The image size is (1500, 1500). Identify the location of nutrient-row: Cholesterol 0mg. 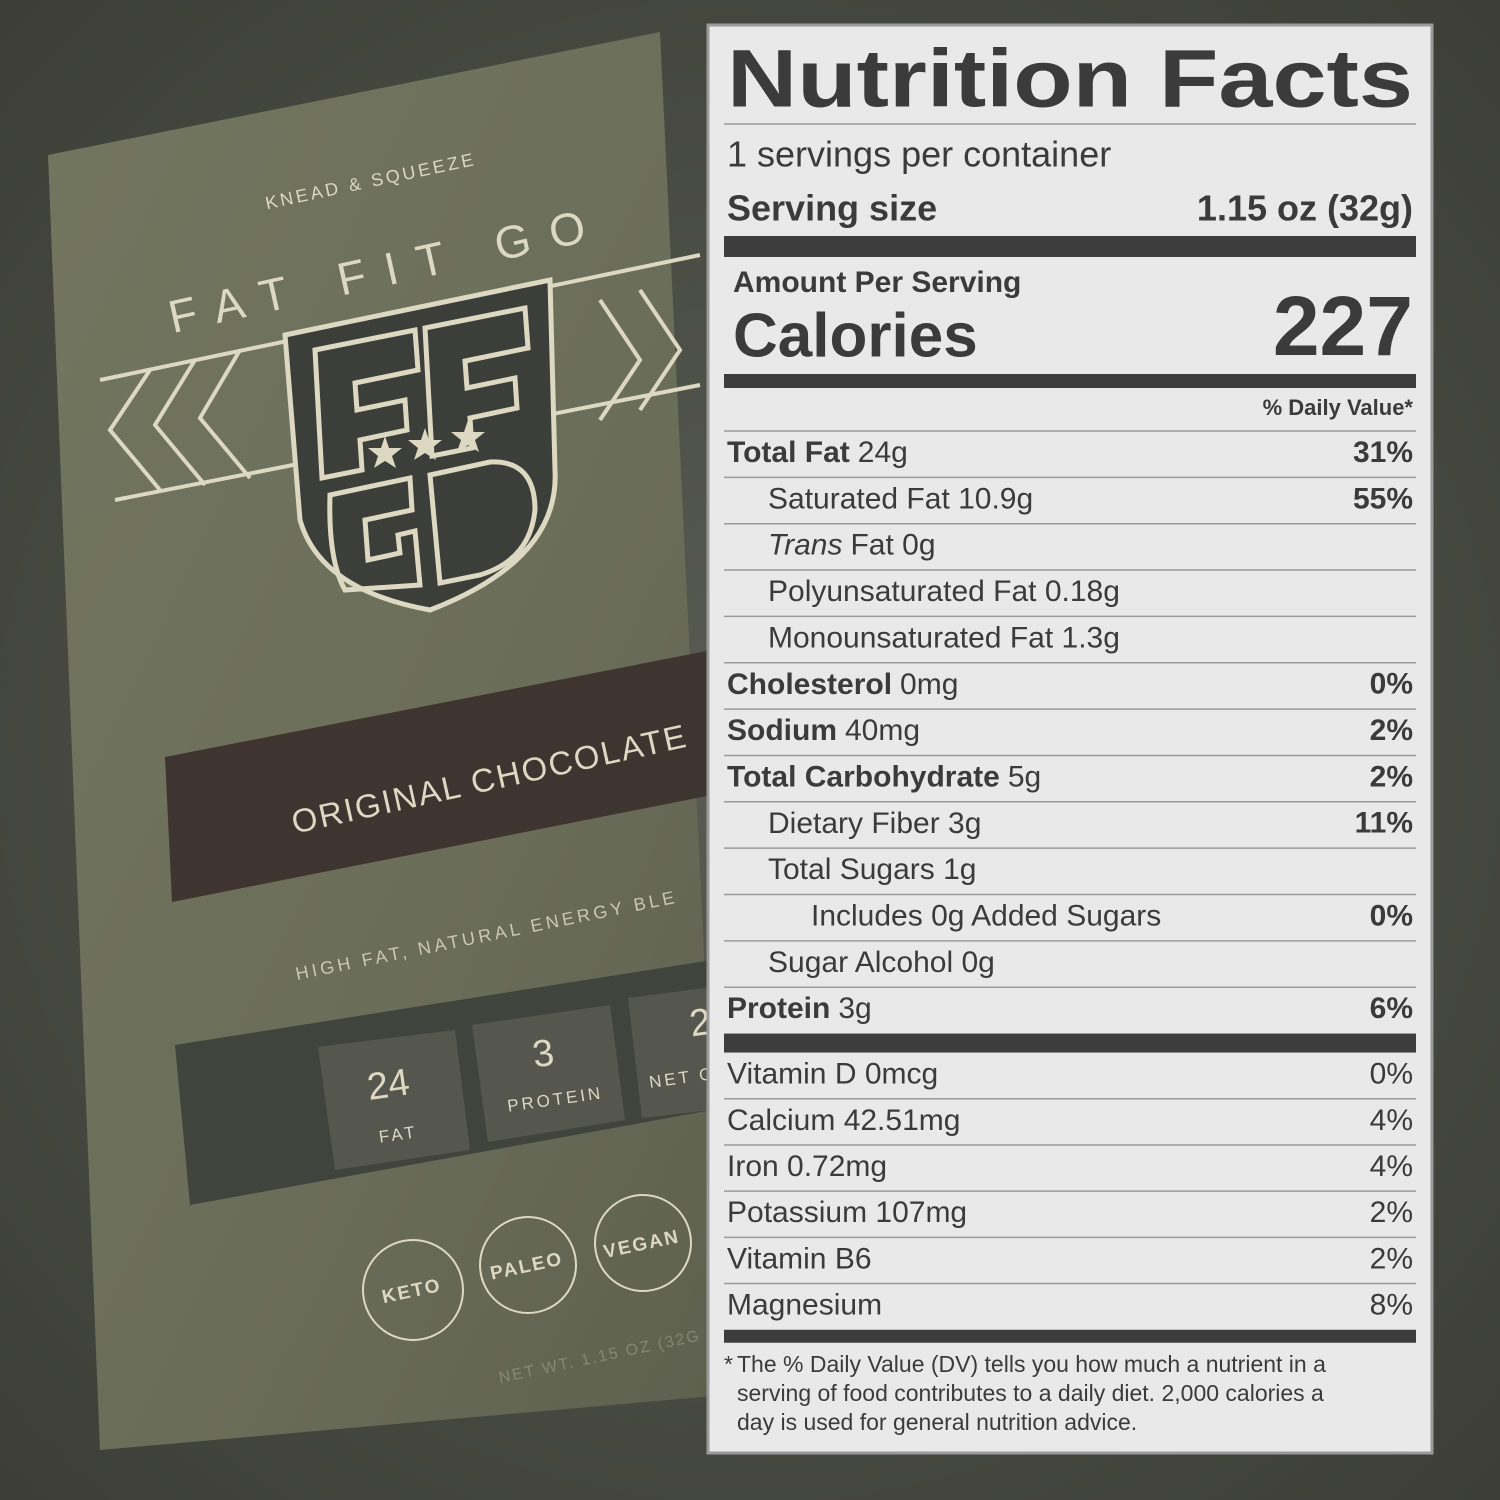
(842, 684).